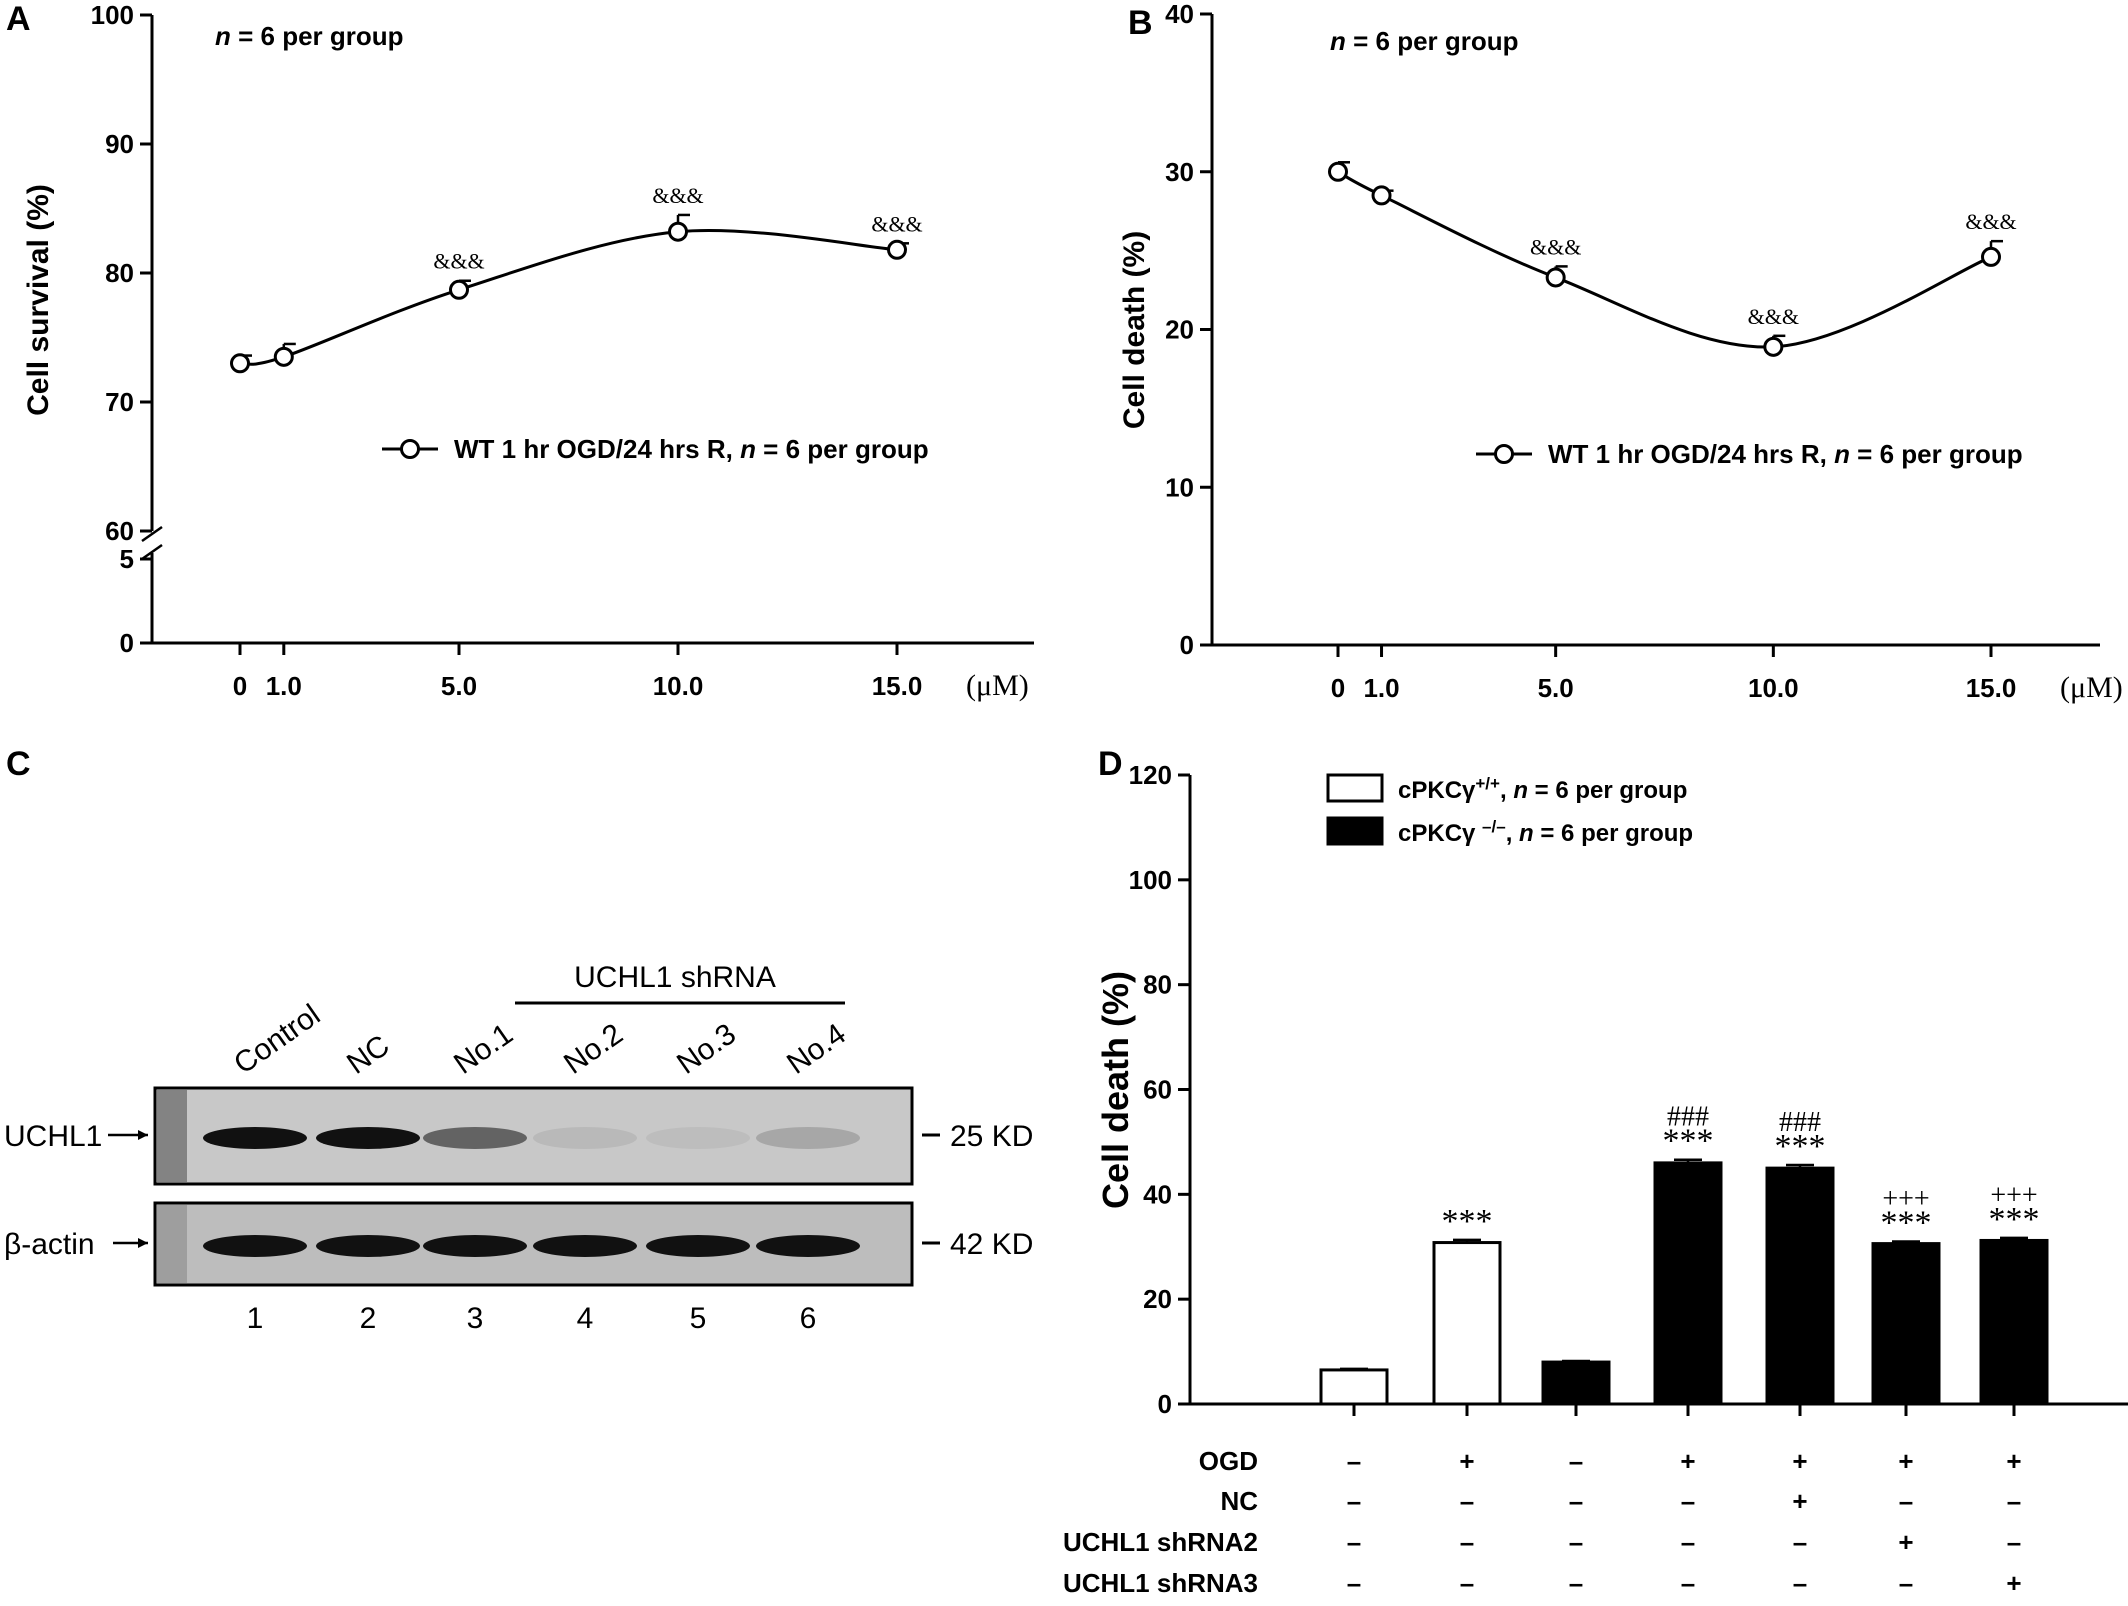 This screenshot has width=2128, height=1606. I want to click on y-tick-label: 80, so click(1157, 985).